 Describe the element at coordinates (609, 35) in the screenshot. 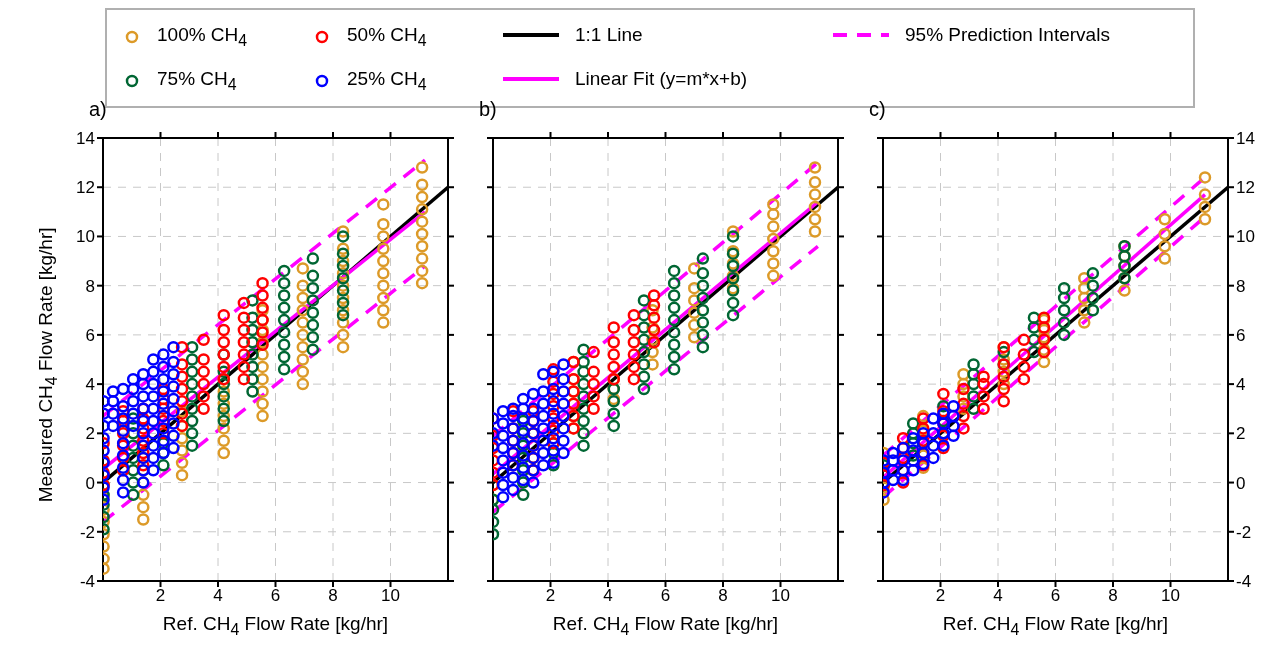

I see `legend-label: 1:1 Line` at that location.